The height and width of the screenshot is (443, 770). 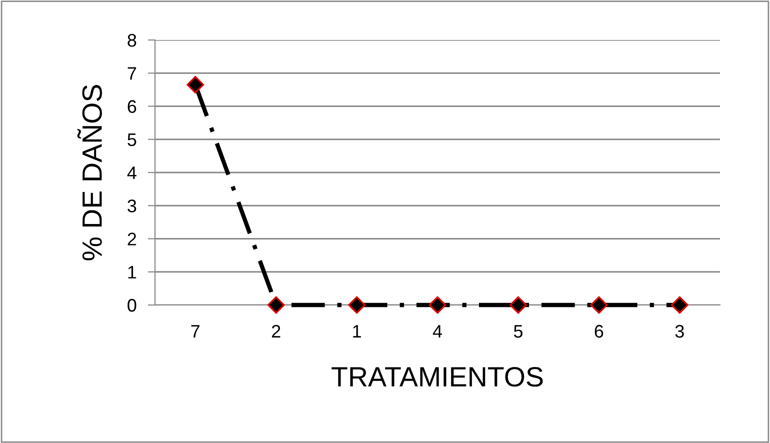 What do you see at coordinates (132, 305) in the screenshot?
I see `y-tick-label: 0` at bounding box center [132, 305].